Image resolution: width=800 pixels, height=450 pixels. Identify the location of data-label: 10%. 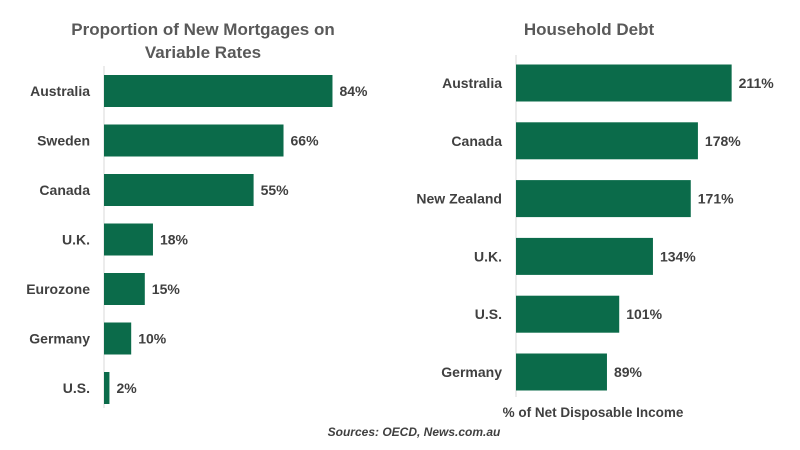
(152, 339).